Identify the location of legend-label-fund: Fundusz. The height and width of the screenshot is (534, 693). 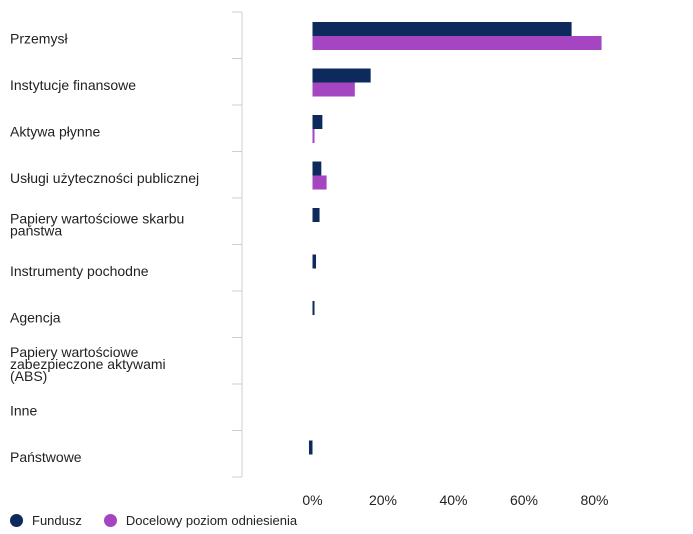
(57, 520).